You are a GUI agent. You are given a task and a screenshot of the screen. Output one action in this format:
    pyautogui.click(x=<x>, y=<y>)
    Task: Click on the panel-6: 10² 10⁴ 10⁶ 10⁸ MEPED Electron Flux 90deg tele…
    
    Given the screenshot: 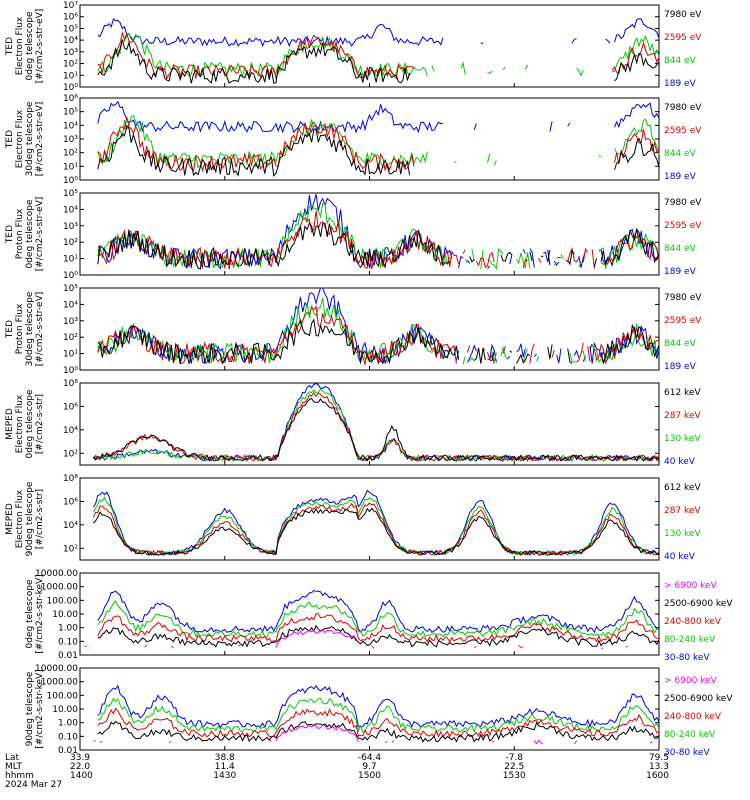 What is the action you would take?
    pyautogui.click(x=353, y=518)
    